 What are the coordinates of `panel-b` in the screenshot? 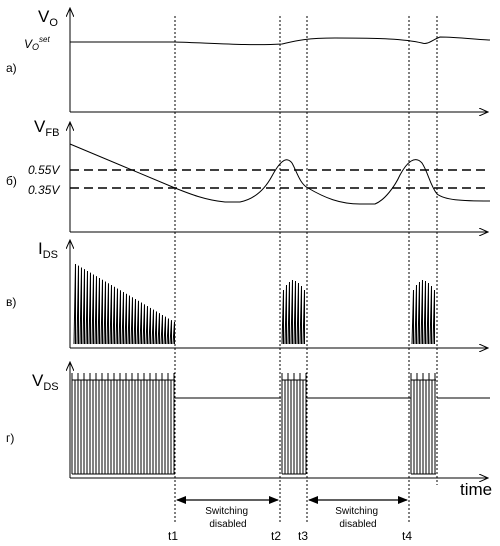 It's located at (280, 174).